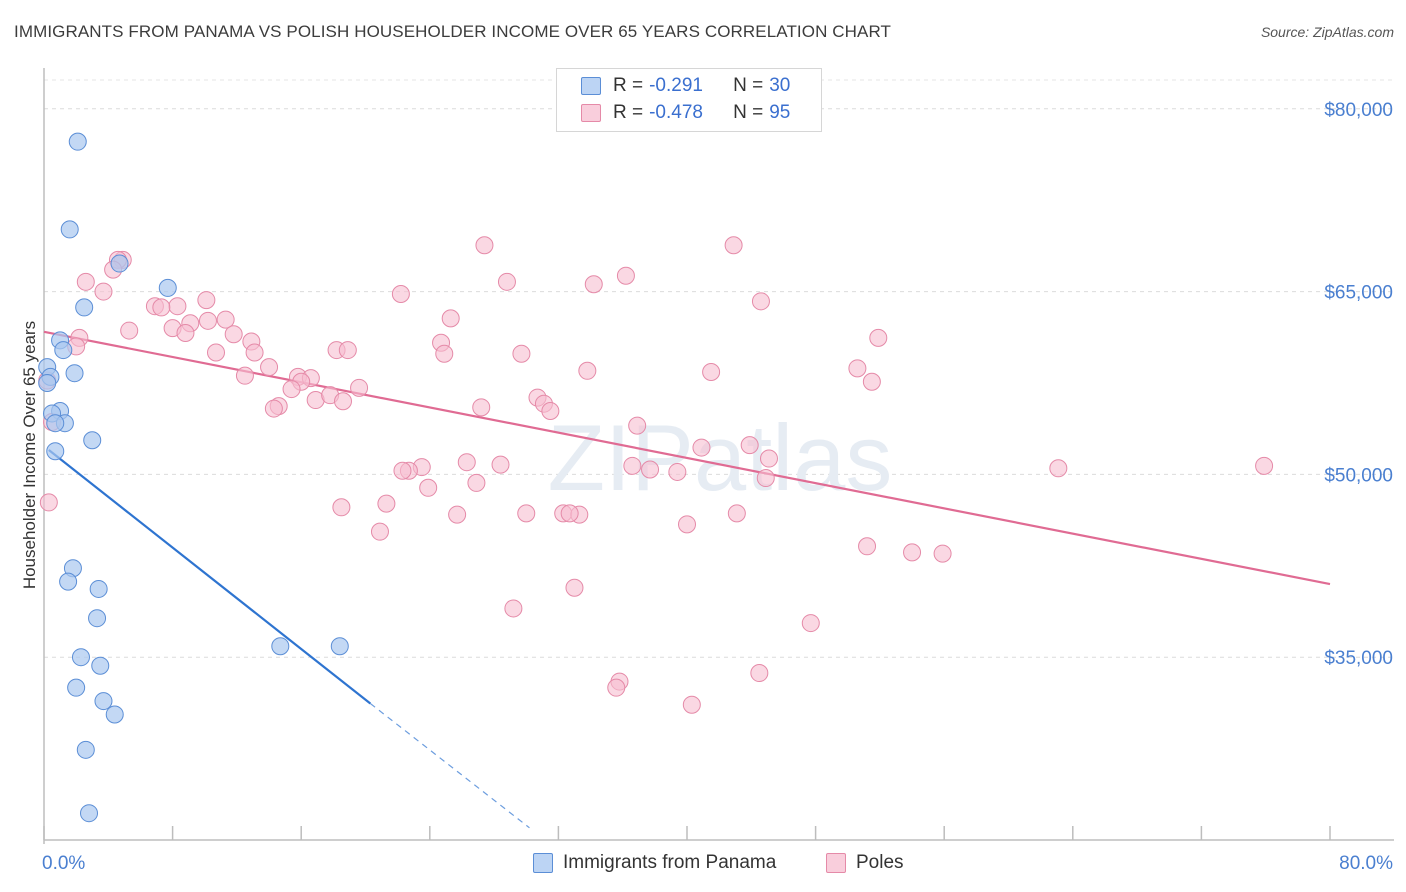 The image size is (1406, 892). I want to click on legend-row-panama: R = -0.291 N = 30, so click(685, 86).